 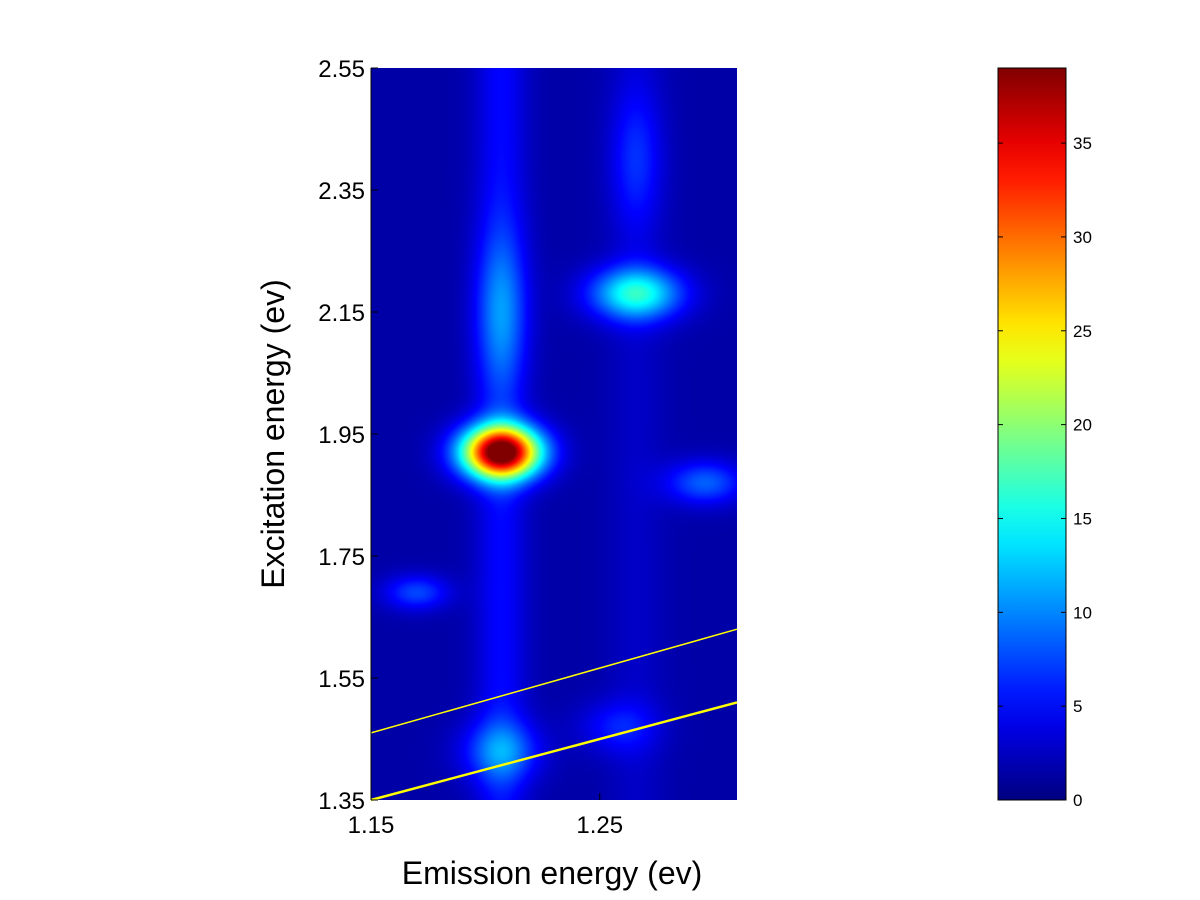 What do you see at coordinates (1082, 518) in the screenshot?
I see `colorbar-tick-label: 15` at bounding box center [1082, 518].